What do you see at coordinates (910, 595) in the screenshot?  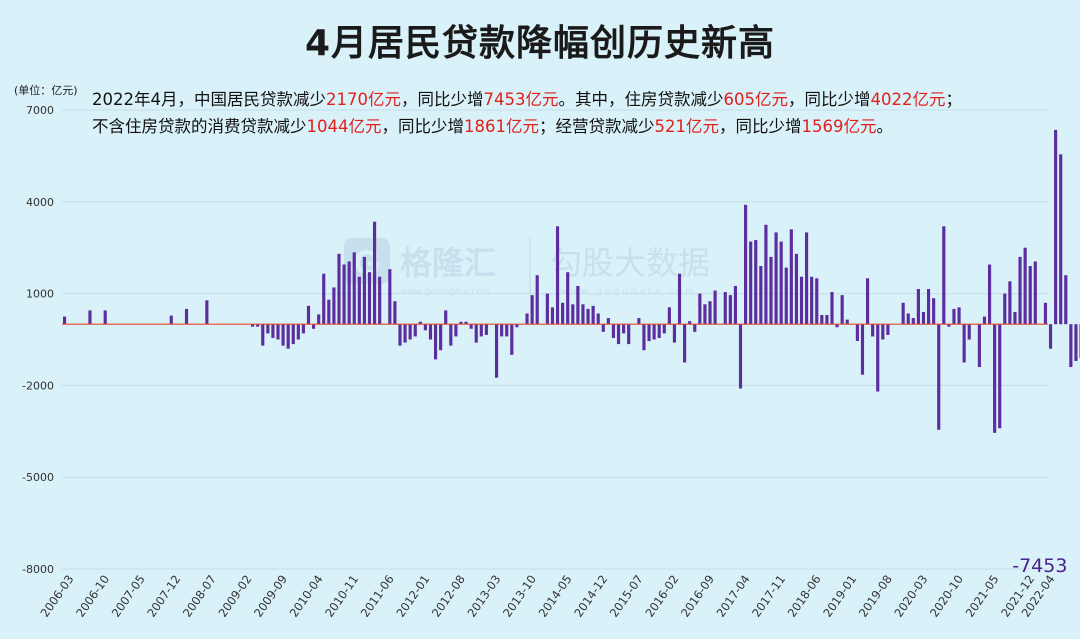 I see `x-tick-label: 2020-03` at bounding box center [910, 595].